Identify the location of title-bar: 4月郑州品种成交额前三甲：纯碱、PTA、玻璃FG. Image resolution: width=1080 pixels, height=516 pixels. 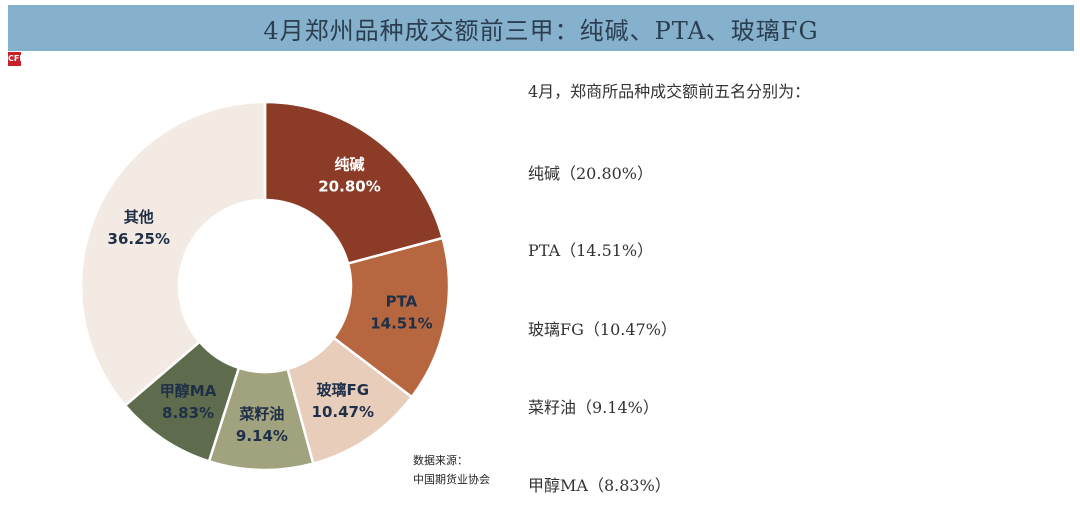
(541, 28).